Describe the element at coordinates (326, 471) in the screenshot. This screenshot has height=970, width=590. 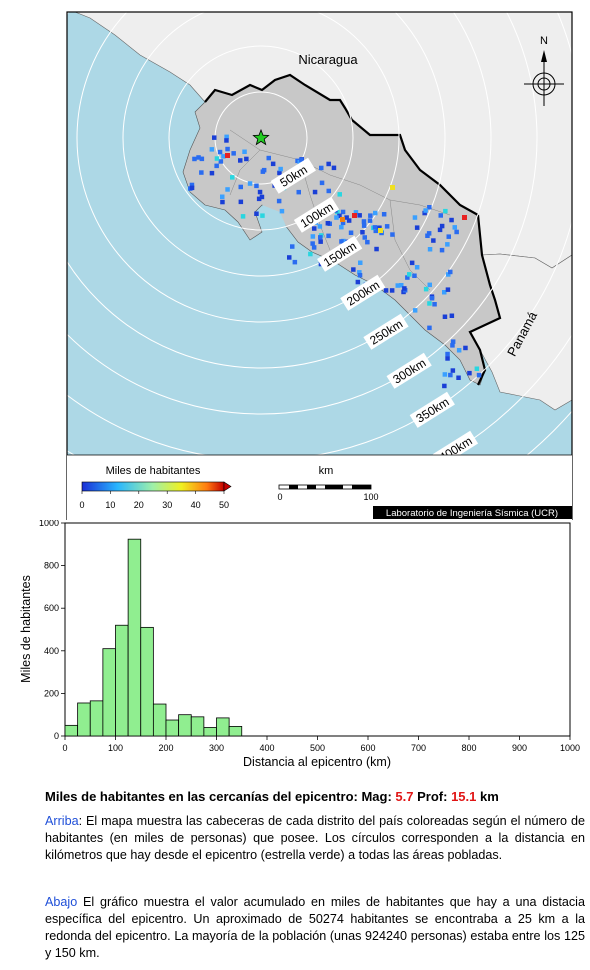
I see `scalebar-title: km` at that location.